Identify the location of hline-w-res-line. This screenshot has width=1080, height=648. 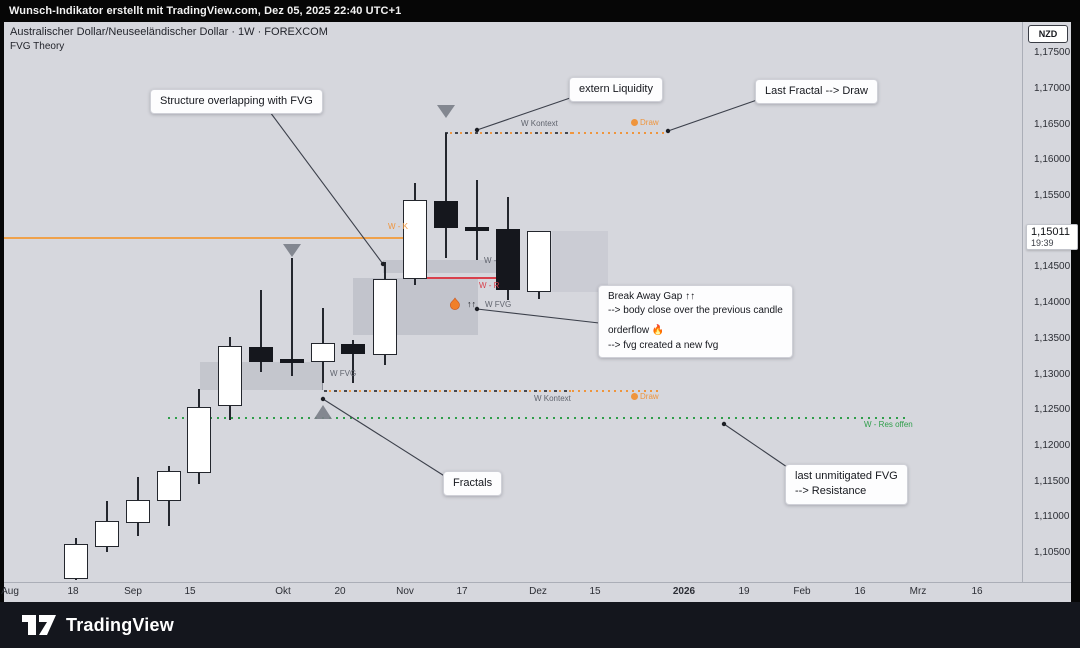
(462, 278).